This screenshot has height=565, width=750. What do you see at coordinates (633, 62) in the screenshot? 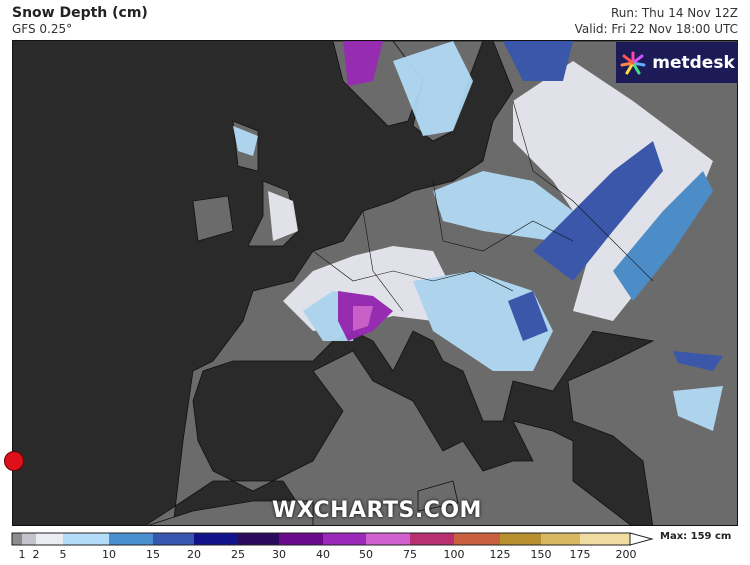
I see `starburst-icon` at bounding box center [633, 62].